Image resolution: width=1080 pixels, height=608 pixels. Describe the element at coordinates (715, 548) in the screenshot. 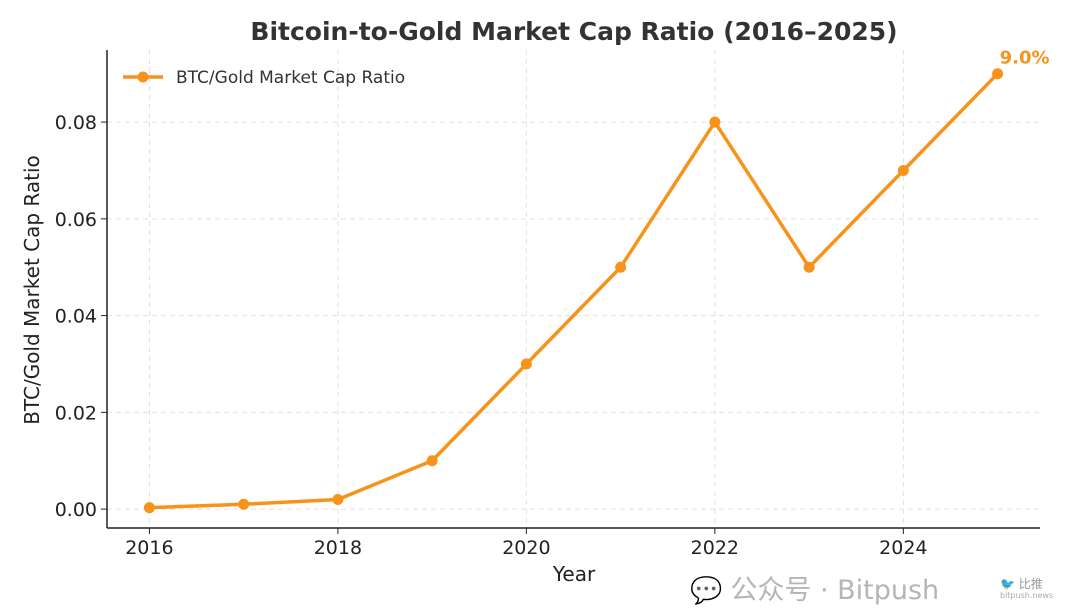

I see `x-tick-label: 2022` at that location.